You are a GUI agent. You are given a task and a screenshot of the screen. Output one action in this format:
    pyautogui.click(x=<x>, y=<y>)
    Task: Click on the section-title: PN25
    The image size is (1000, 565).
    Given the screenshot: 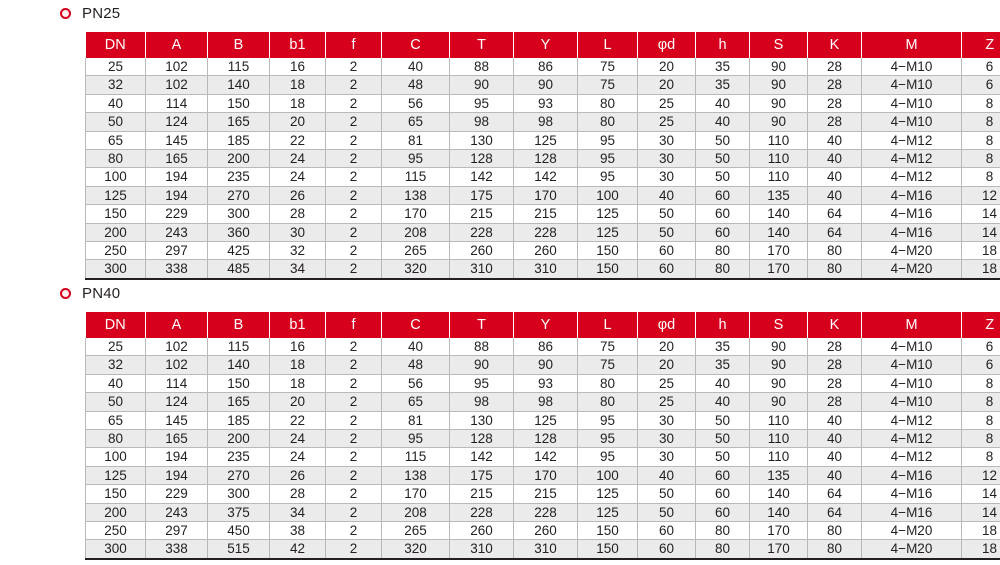 What is the action you would take?
    pyautogui.click(x=101, y=13)
    